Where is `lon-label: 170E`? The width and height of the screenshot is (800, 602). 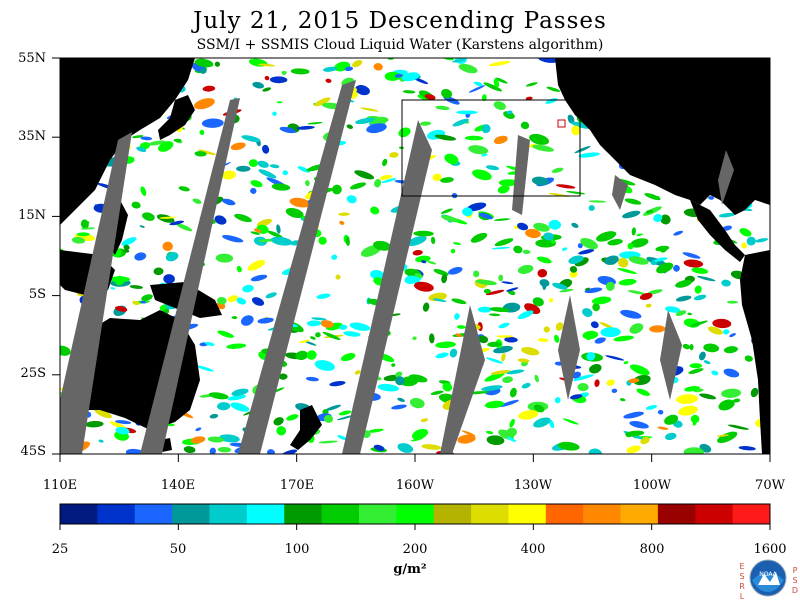 lon-label: 170E is located at coordinates (297, 485).